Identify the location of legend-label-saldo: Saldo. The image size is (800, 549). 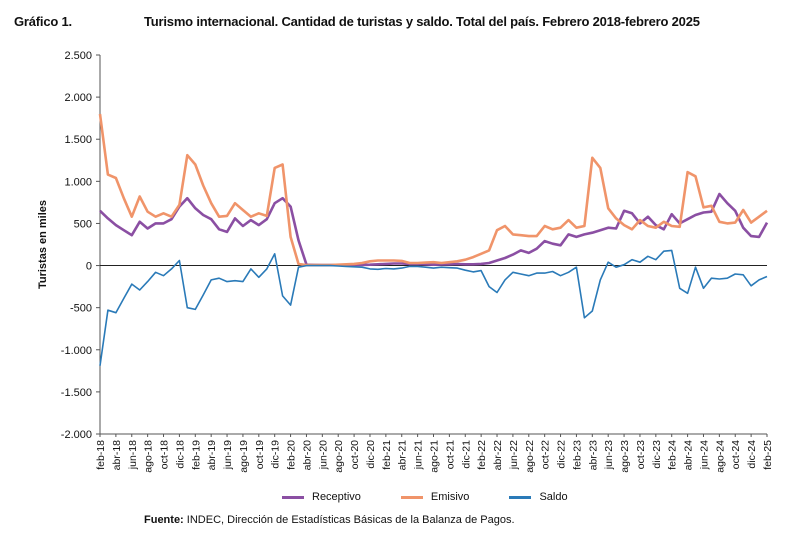
(553, 497).